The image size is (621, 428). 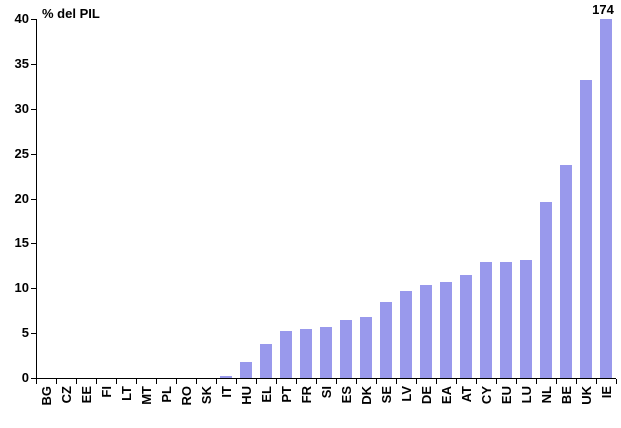 What do you see at coordinates (86, 395) in the screenshot?
I see `x-tick-label-EE: EE` at bounding box center [86, 395].